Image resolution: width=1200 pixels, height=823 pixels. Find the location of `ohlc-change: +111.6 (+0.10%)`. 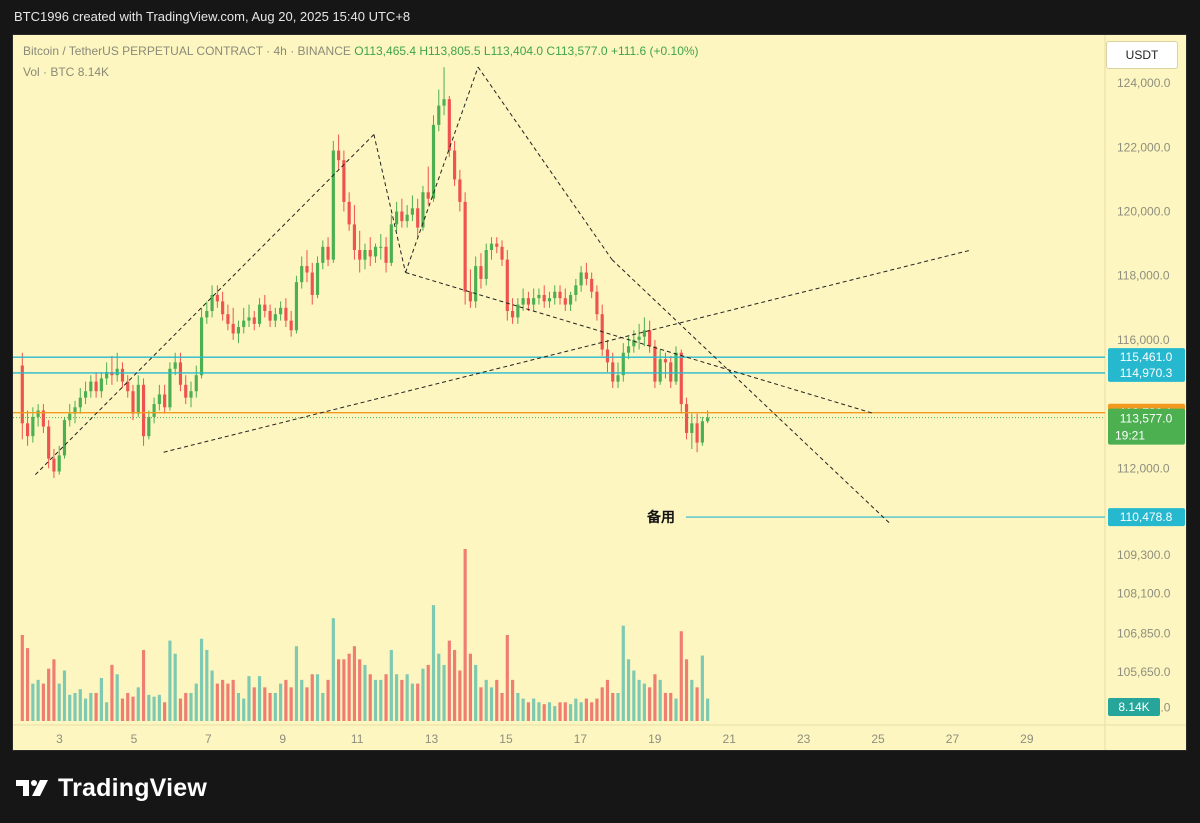

ohlc-change: +111.6 (+0.10%) is located at coordinates (654, 51).